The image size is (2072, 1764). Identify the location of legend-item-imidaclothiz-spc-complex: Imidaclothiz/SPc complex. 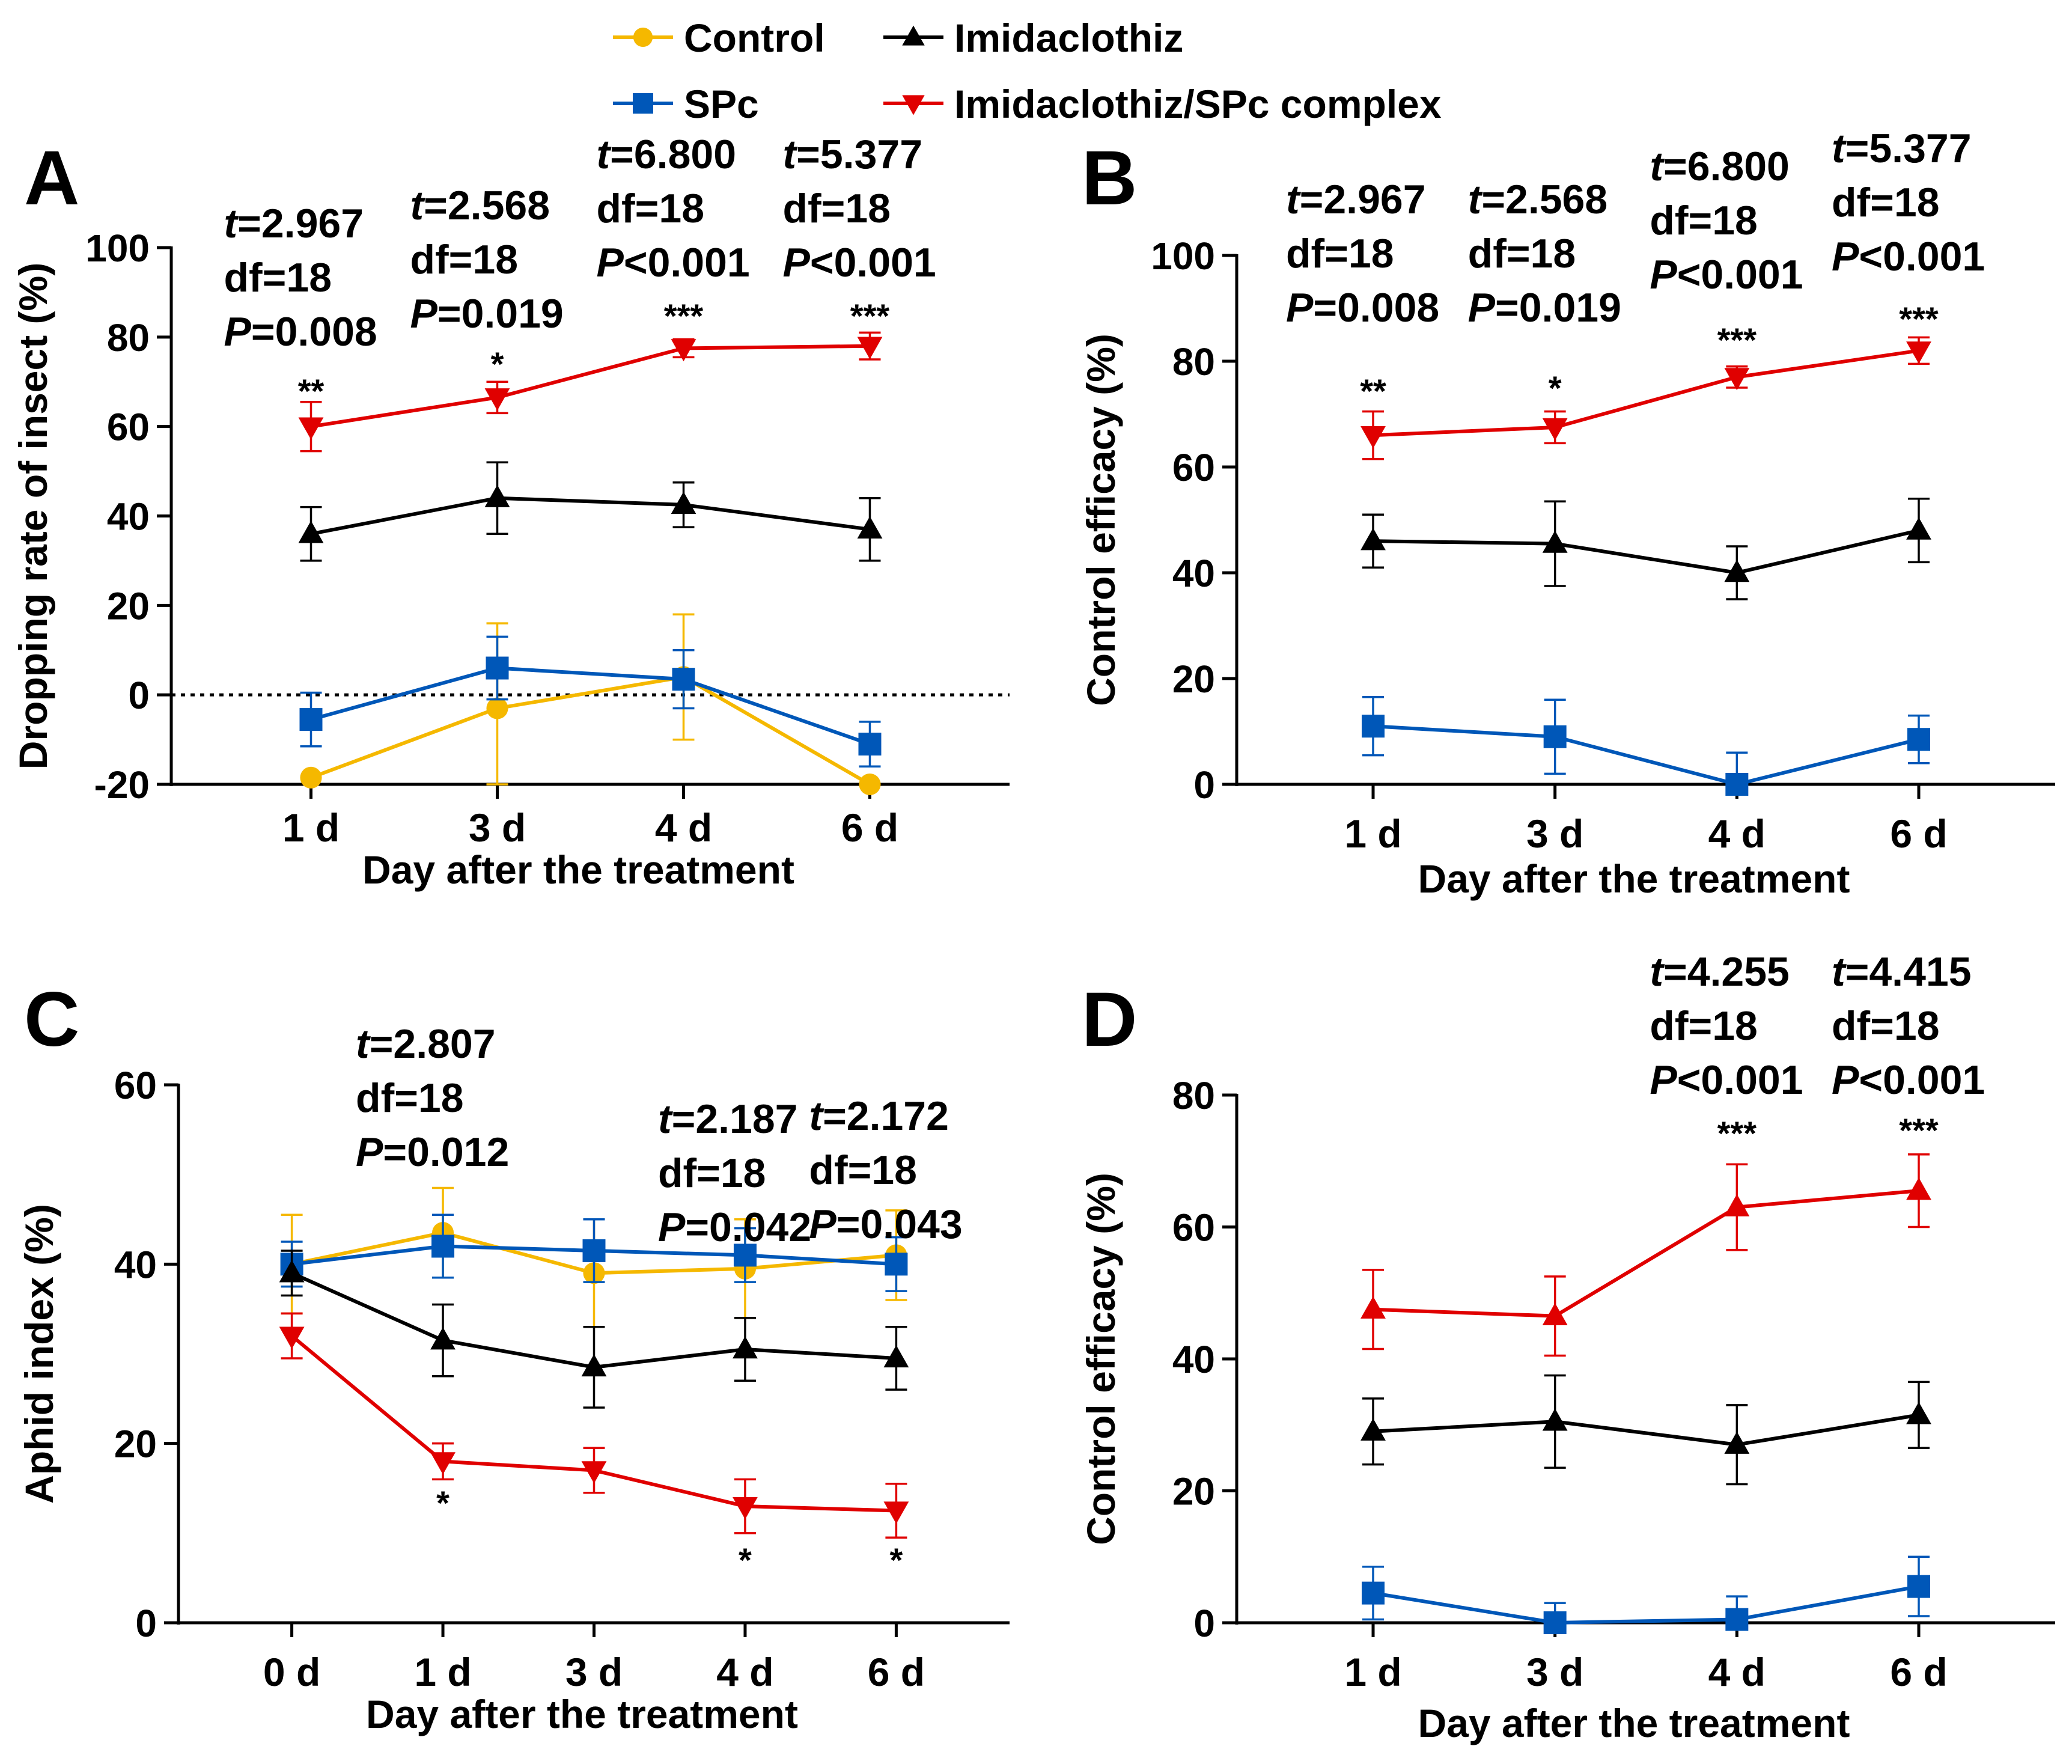
(1162, 104).